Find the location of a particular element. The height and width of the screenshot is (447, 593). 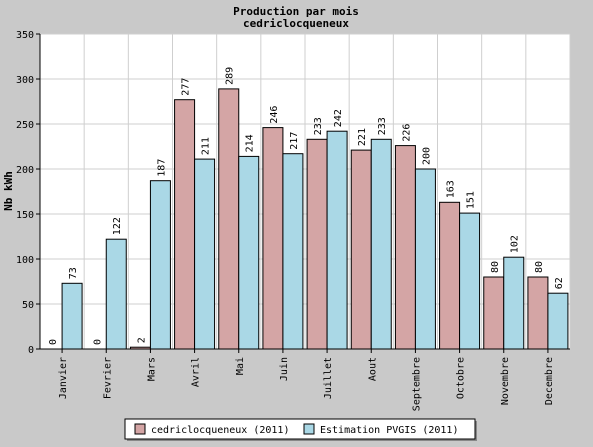

y-tick-label: 150 is located at coordinates (25, 215).